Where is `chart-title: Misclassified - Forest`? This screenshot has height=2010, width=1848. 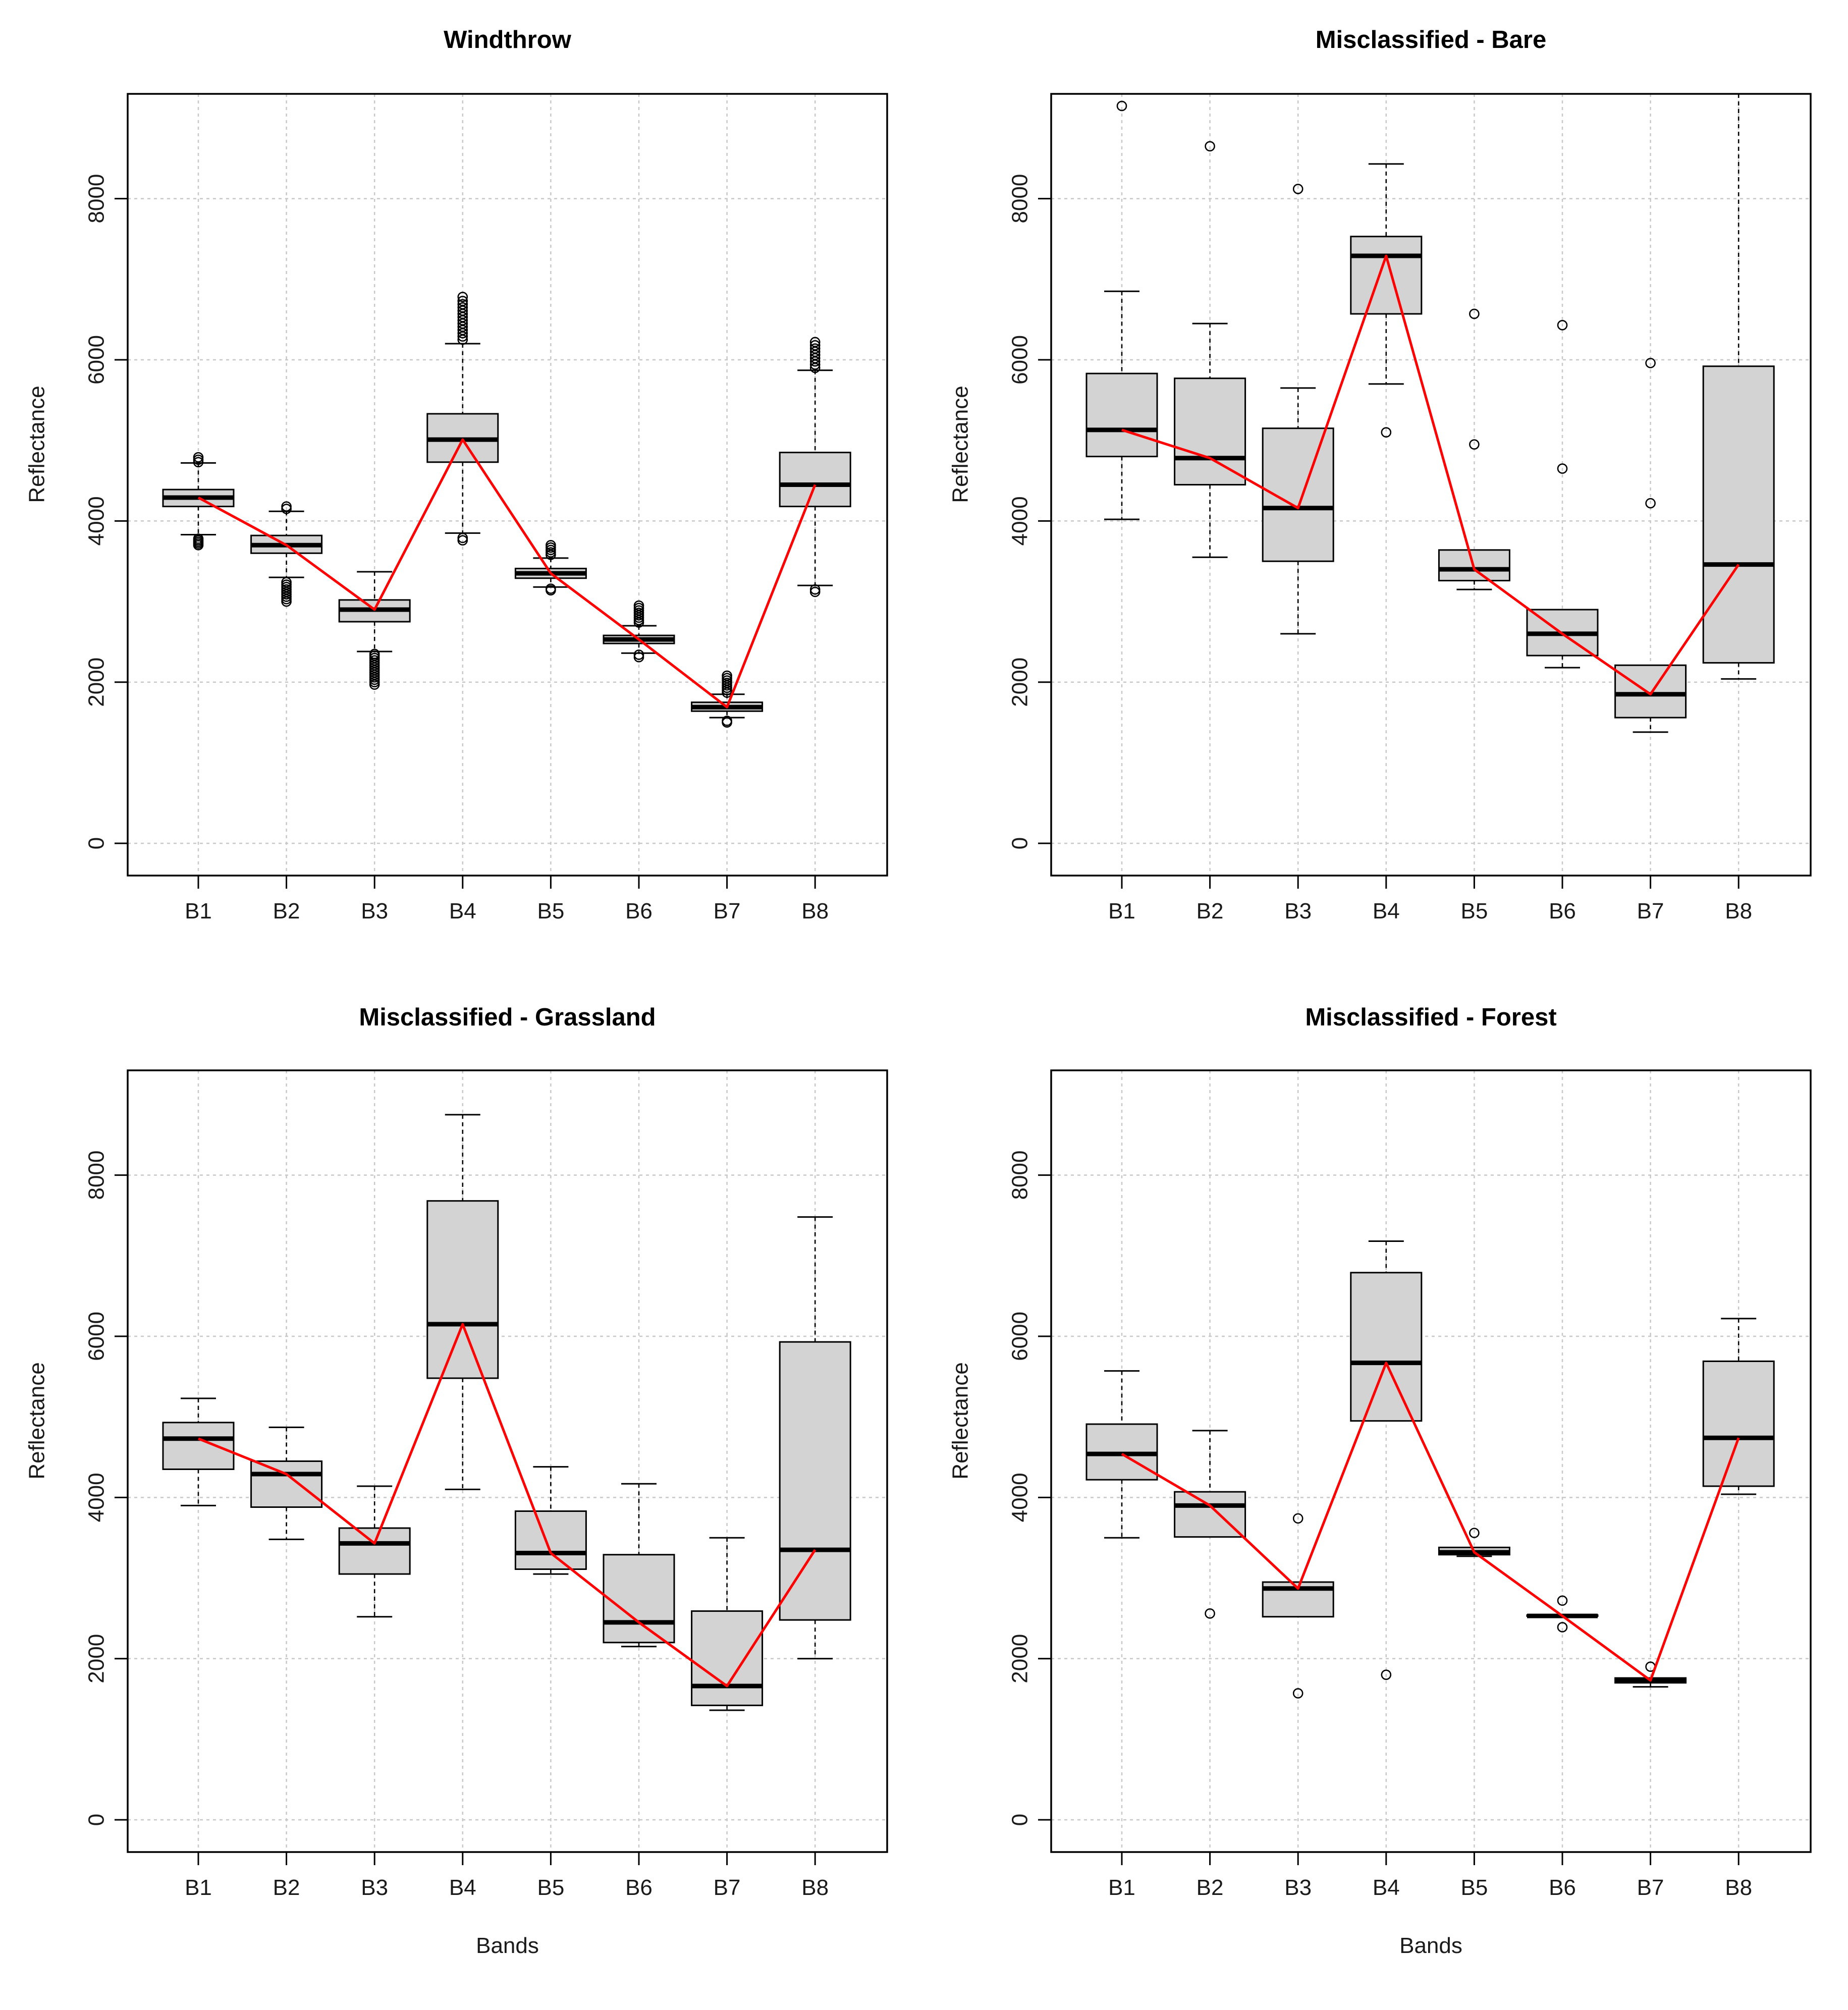 chart-title: Misclassified - Forest is located at coordinates (1430, 1017).